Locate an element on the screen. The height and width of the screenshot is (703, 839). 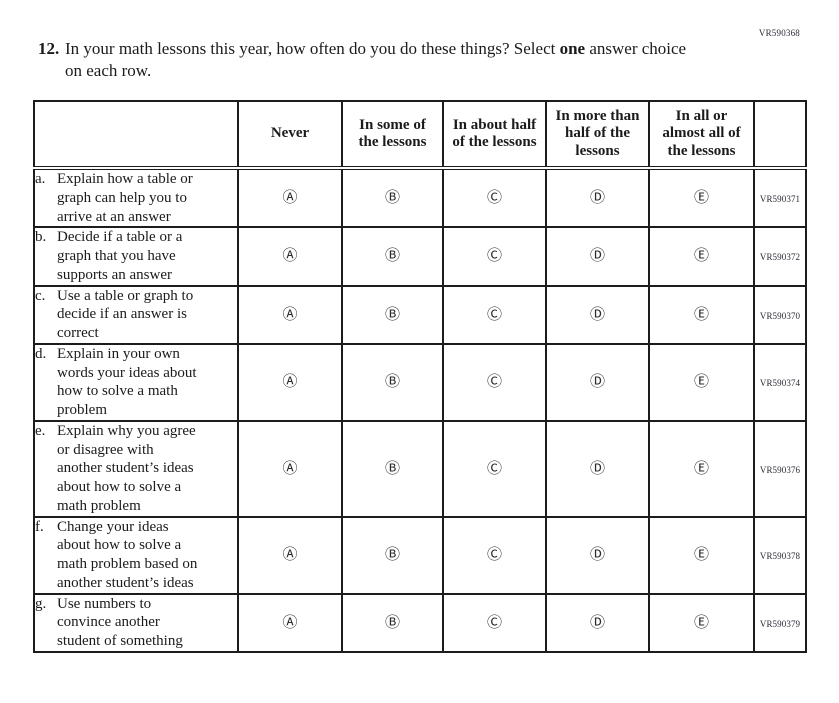
row-letter: f. is located at coordinates (39, 526).